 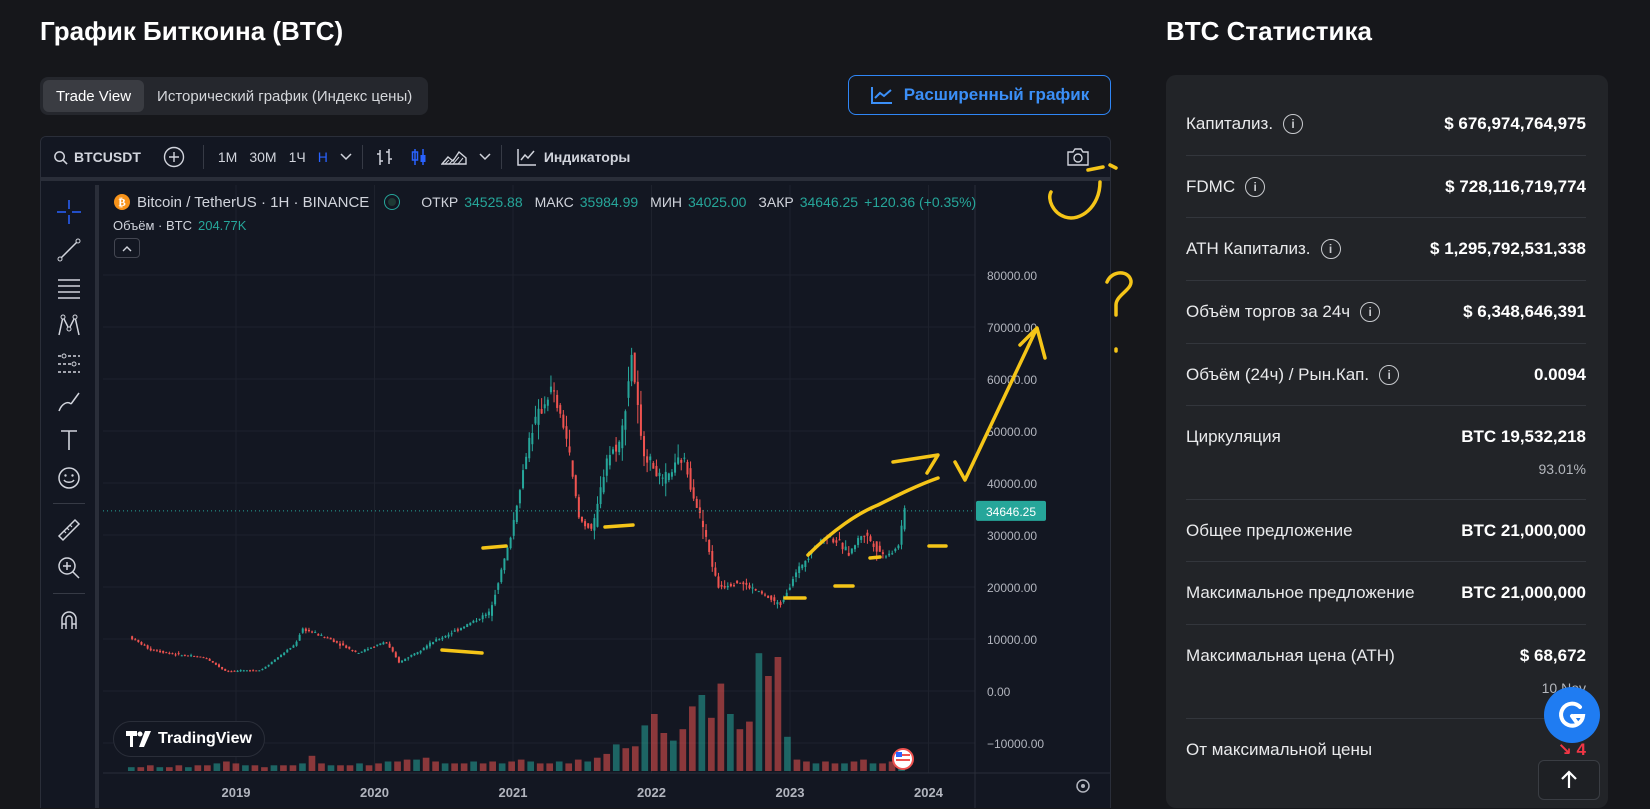 What do you see at coordinates (1293, 375) in the screenshot?
I see `stat-label: Объём (24ч) / Рын.Кап. i` at bounding box center [1293, 375].